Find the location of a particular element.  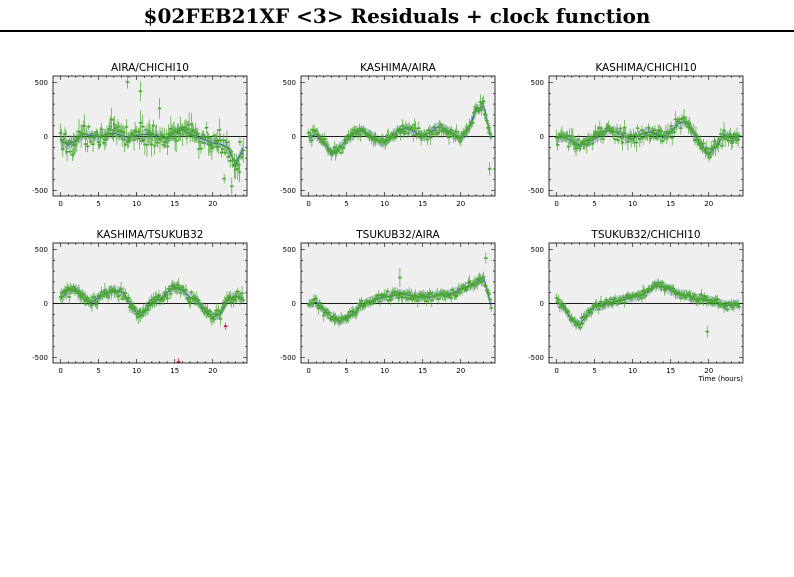

x-tick-label: 15 is located at coordinates (670, 204).